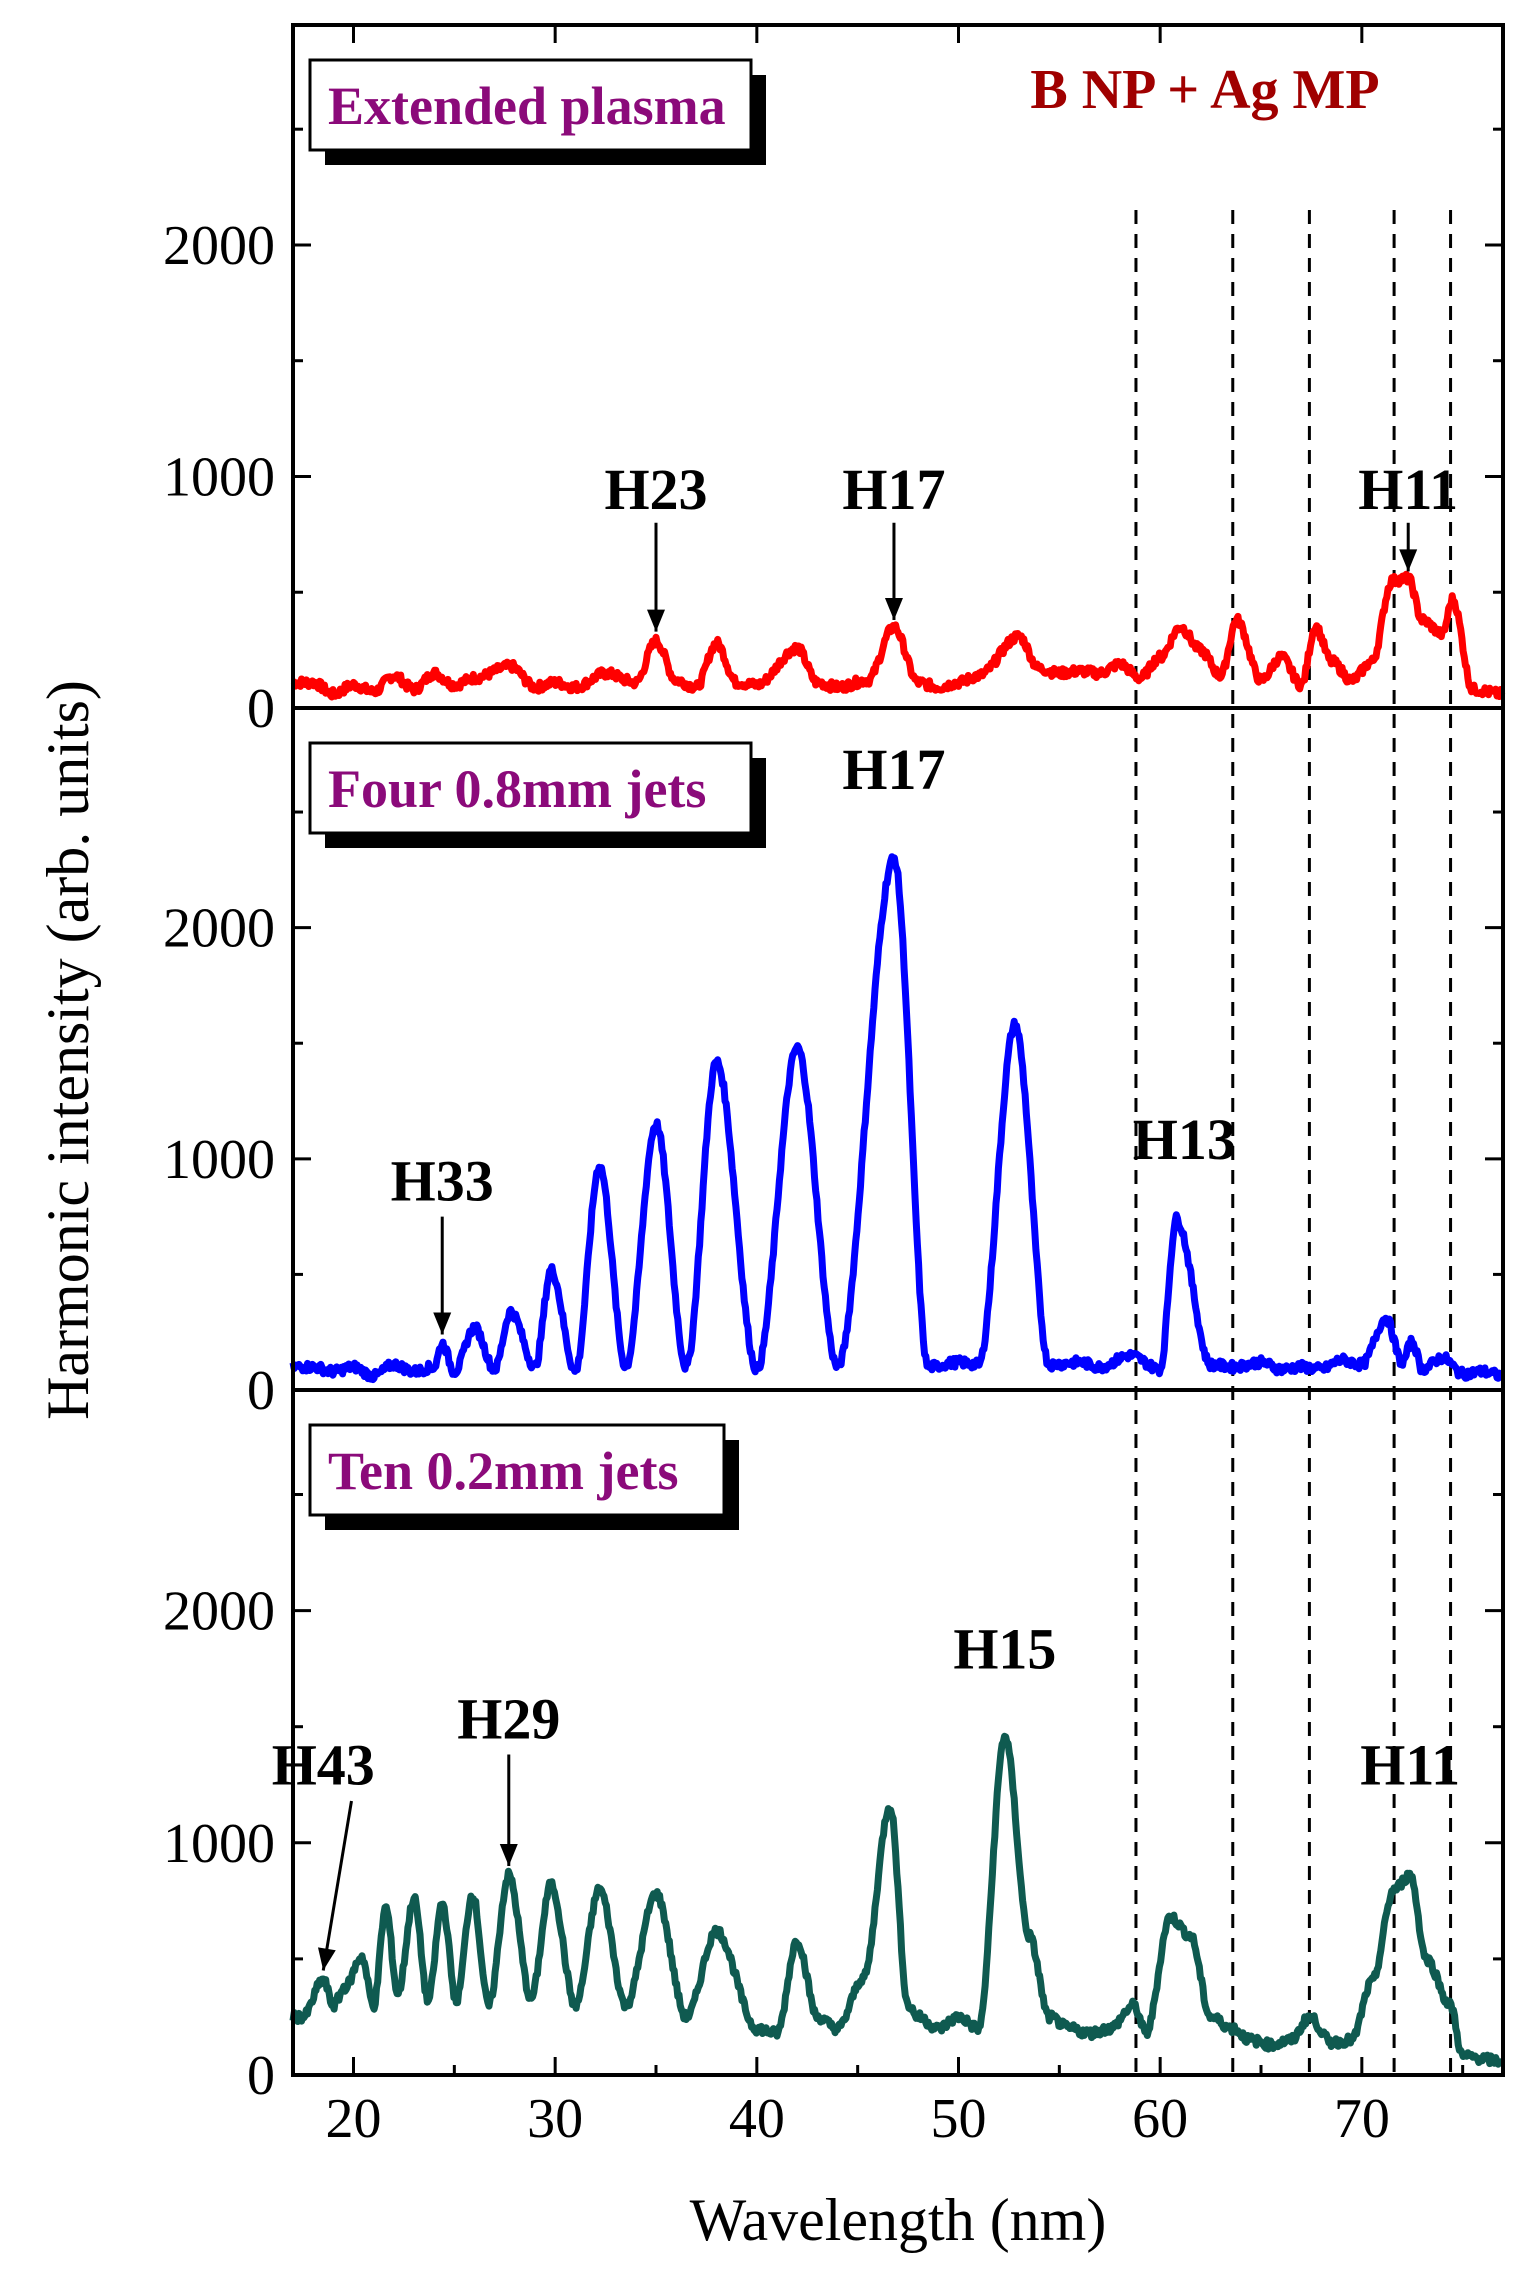 The image size is (1525, 2285). What do you see at coordinates (1184, 1139) in the screenshot?
I see `harmonic-label: H13` at bounding box center [1184, 1139].